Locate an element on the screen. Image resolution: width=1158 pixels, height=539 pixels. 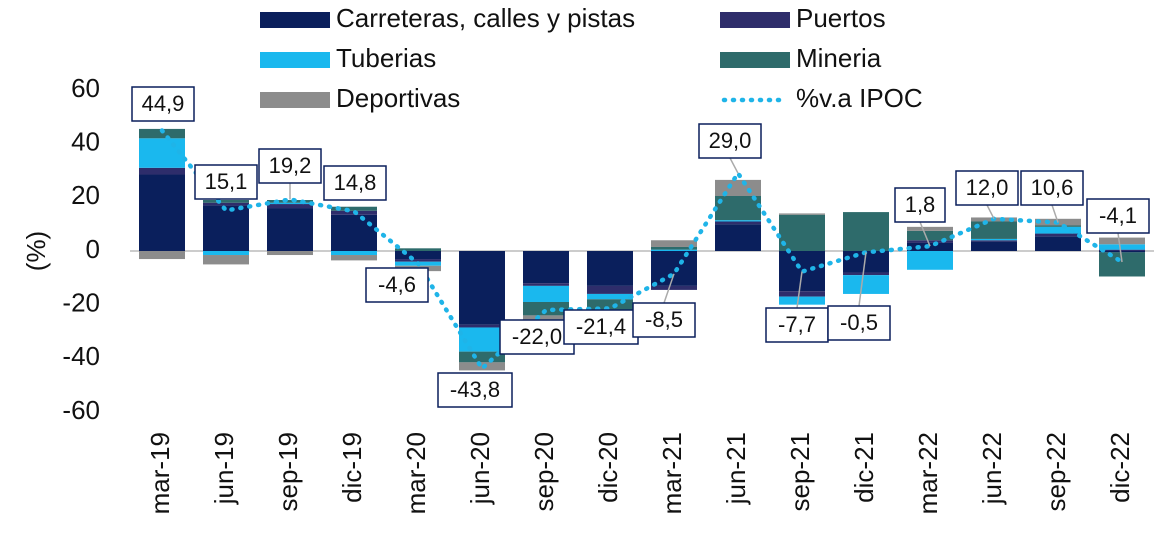
x-tick-label: jun-19 is located at coordinates (224, 468).